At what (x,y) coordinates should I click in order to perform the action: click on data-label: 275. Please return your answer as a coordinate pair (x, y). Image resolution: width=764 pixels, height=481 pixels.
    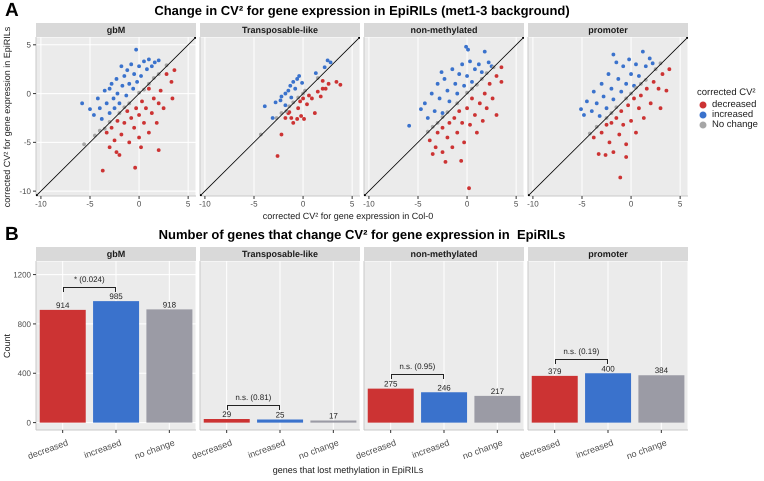
    Looking at the image, I should click on (391, 384).